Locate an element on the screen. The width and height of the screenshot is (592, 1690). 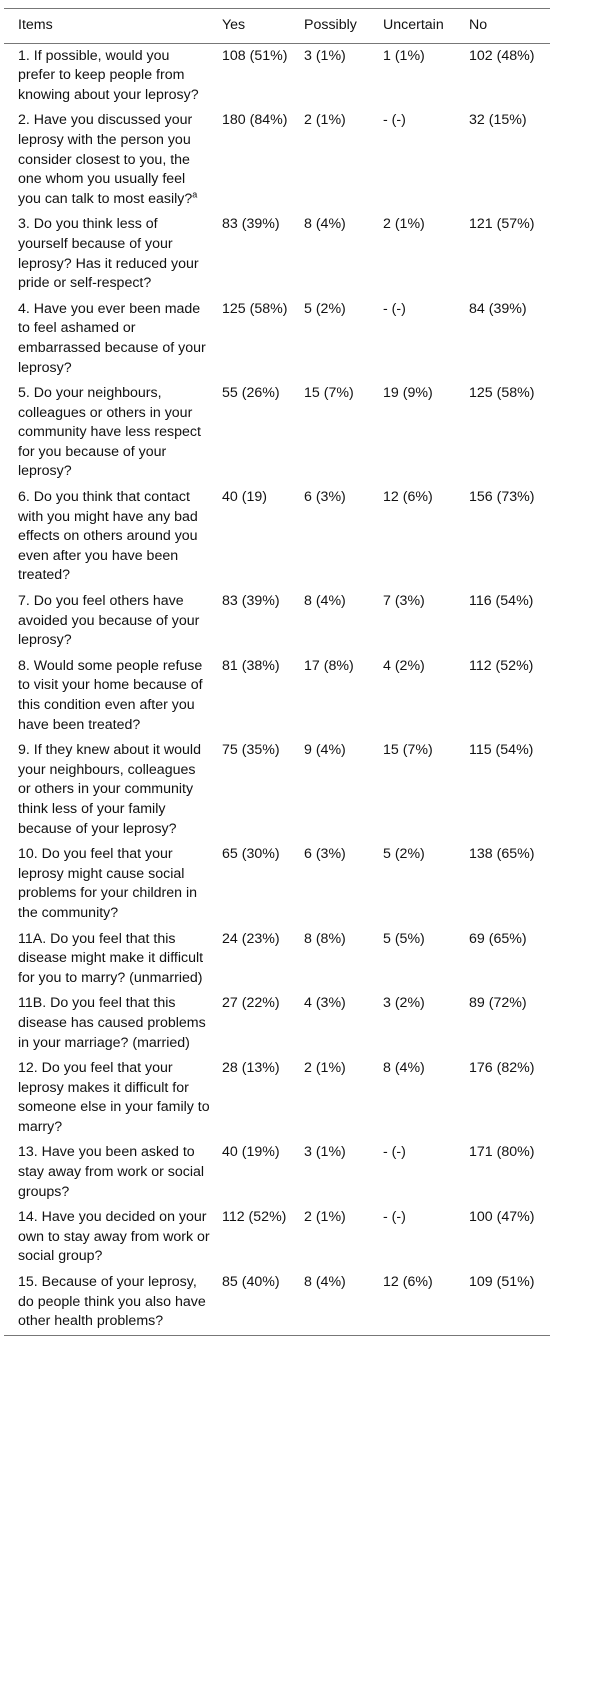
yes-cell: 27 (22%) is located at coordinates (251, 1003).